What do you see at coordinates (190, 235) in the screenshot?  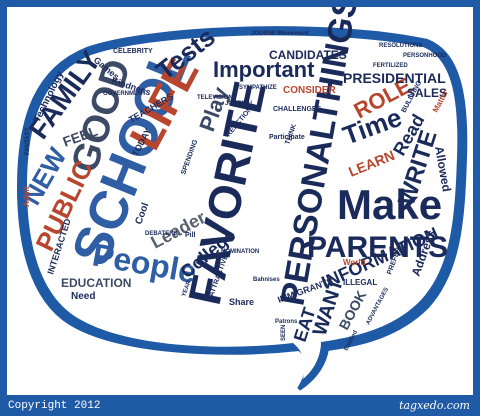 I see `word-pill: Pill` at bounding box center [190, 235].